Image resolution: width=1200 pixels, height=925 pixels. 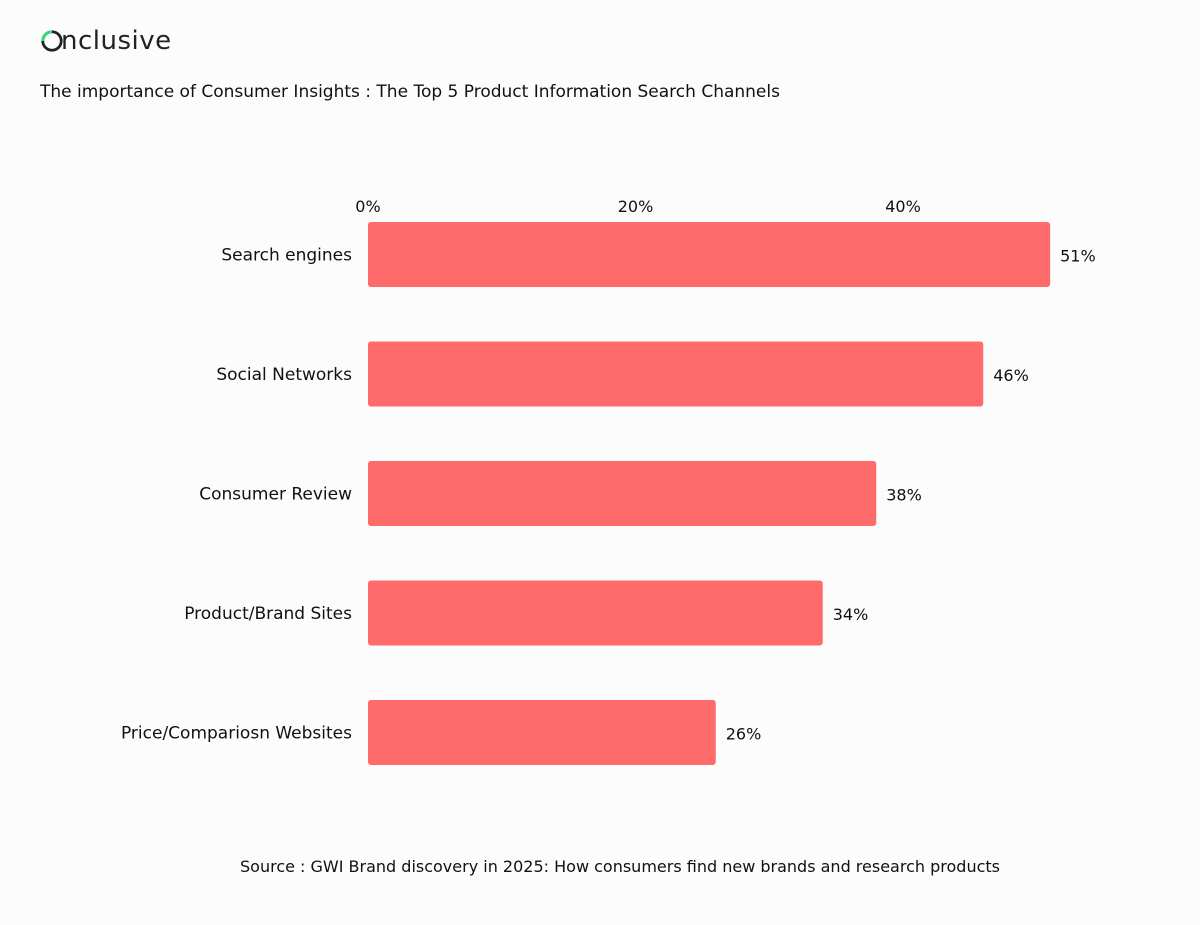 What do you see at coordinates (1011, 375) in the screenshot?
I see `data-label: 46%` at bounding box center [1011, 375].